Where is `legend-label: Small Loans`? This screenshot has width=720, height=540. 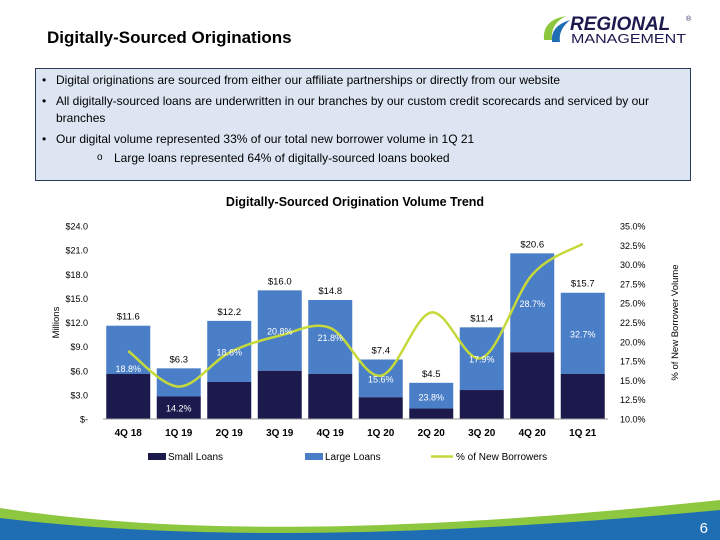
legend-label: Small Loans is located at coordinates (195, 457).